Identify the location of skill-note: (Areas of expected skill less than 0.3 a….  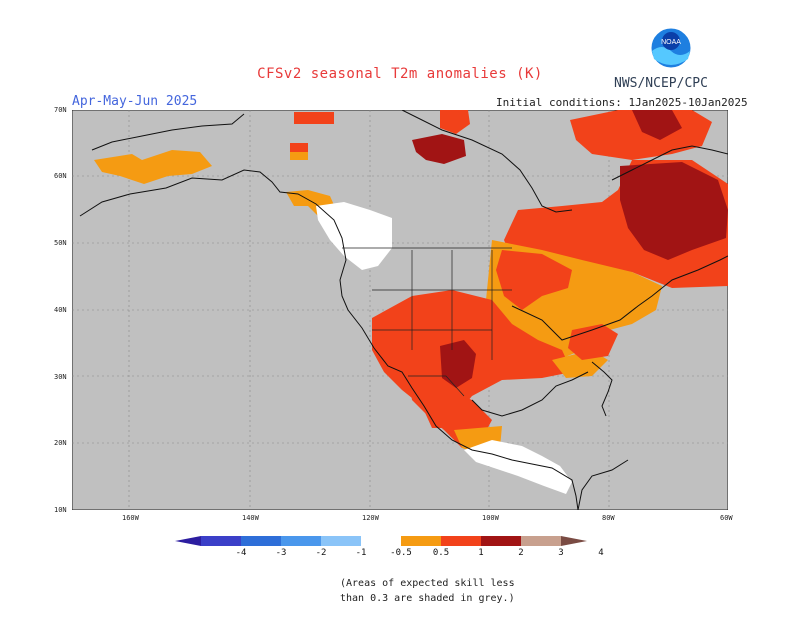
(427, 591).